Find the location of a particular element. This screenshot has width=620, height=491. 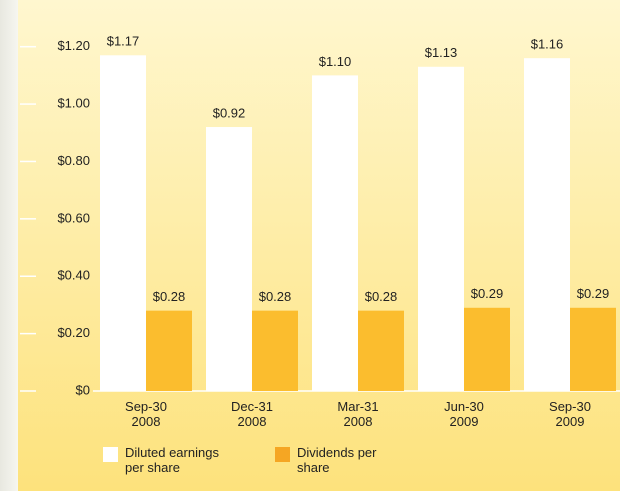

y-tick-label: $0.60 is located at coordinates (73, 217).